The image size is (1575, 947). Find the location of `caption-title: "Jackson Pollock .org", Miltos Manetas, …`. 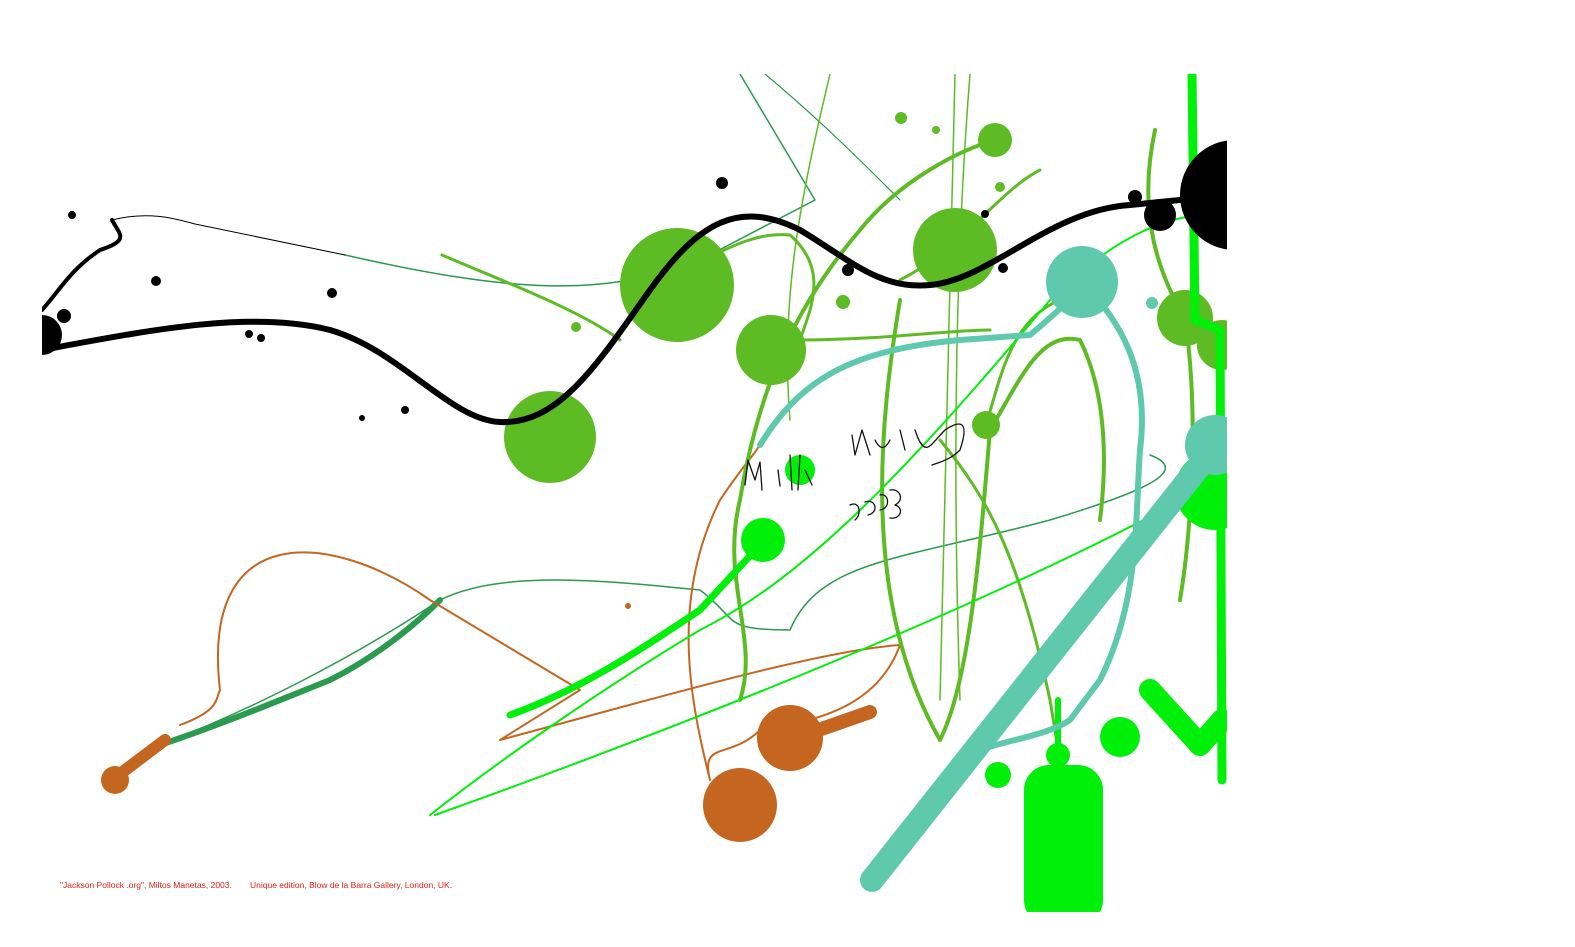

caption-title: "Jackson Pollock .org", Miltos Manetas, … is located at coordinates (146, 885).